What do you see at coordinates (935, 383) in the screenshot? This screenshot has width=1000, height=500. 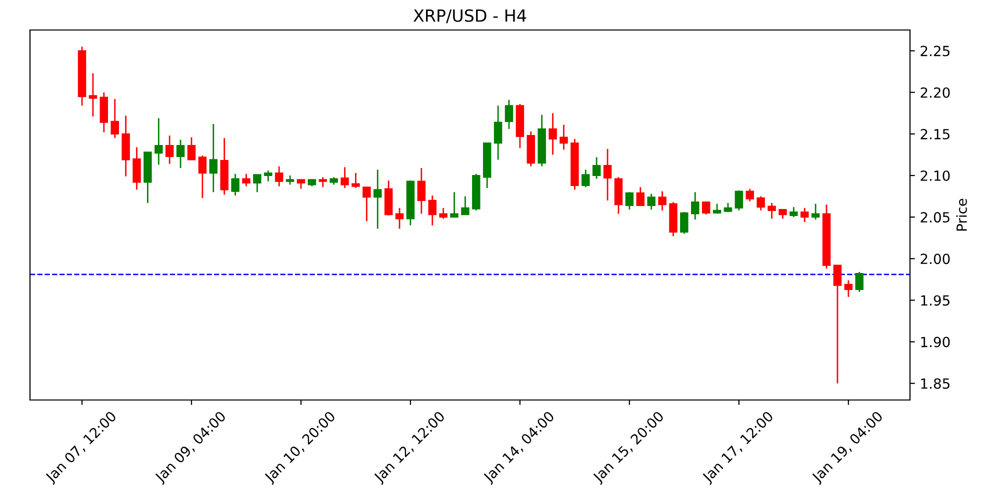 I see `y-tick-label: 1.85` at bounding box center [935, 383].